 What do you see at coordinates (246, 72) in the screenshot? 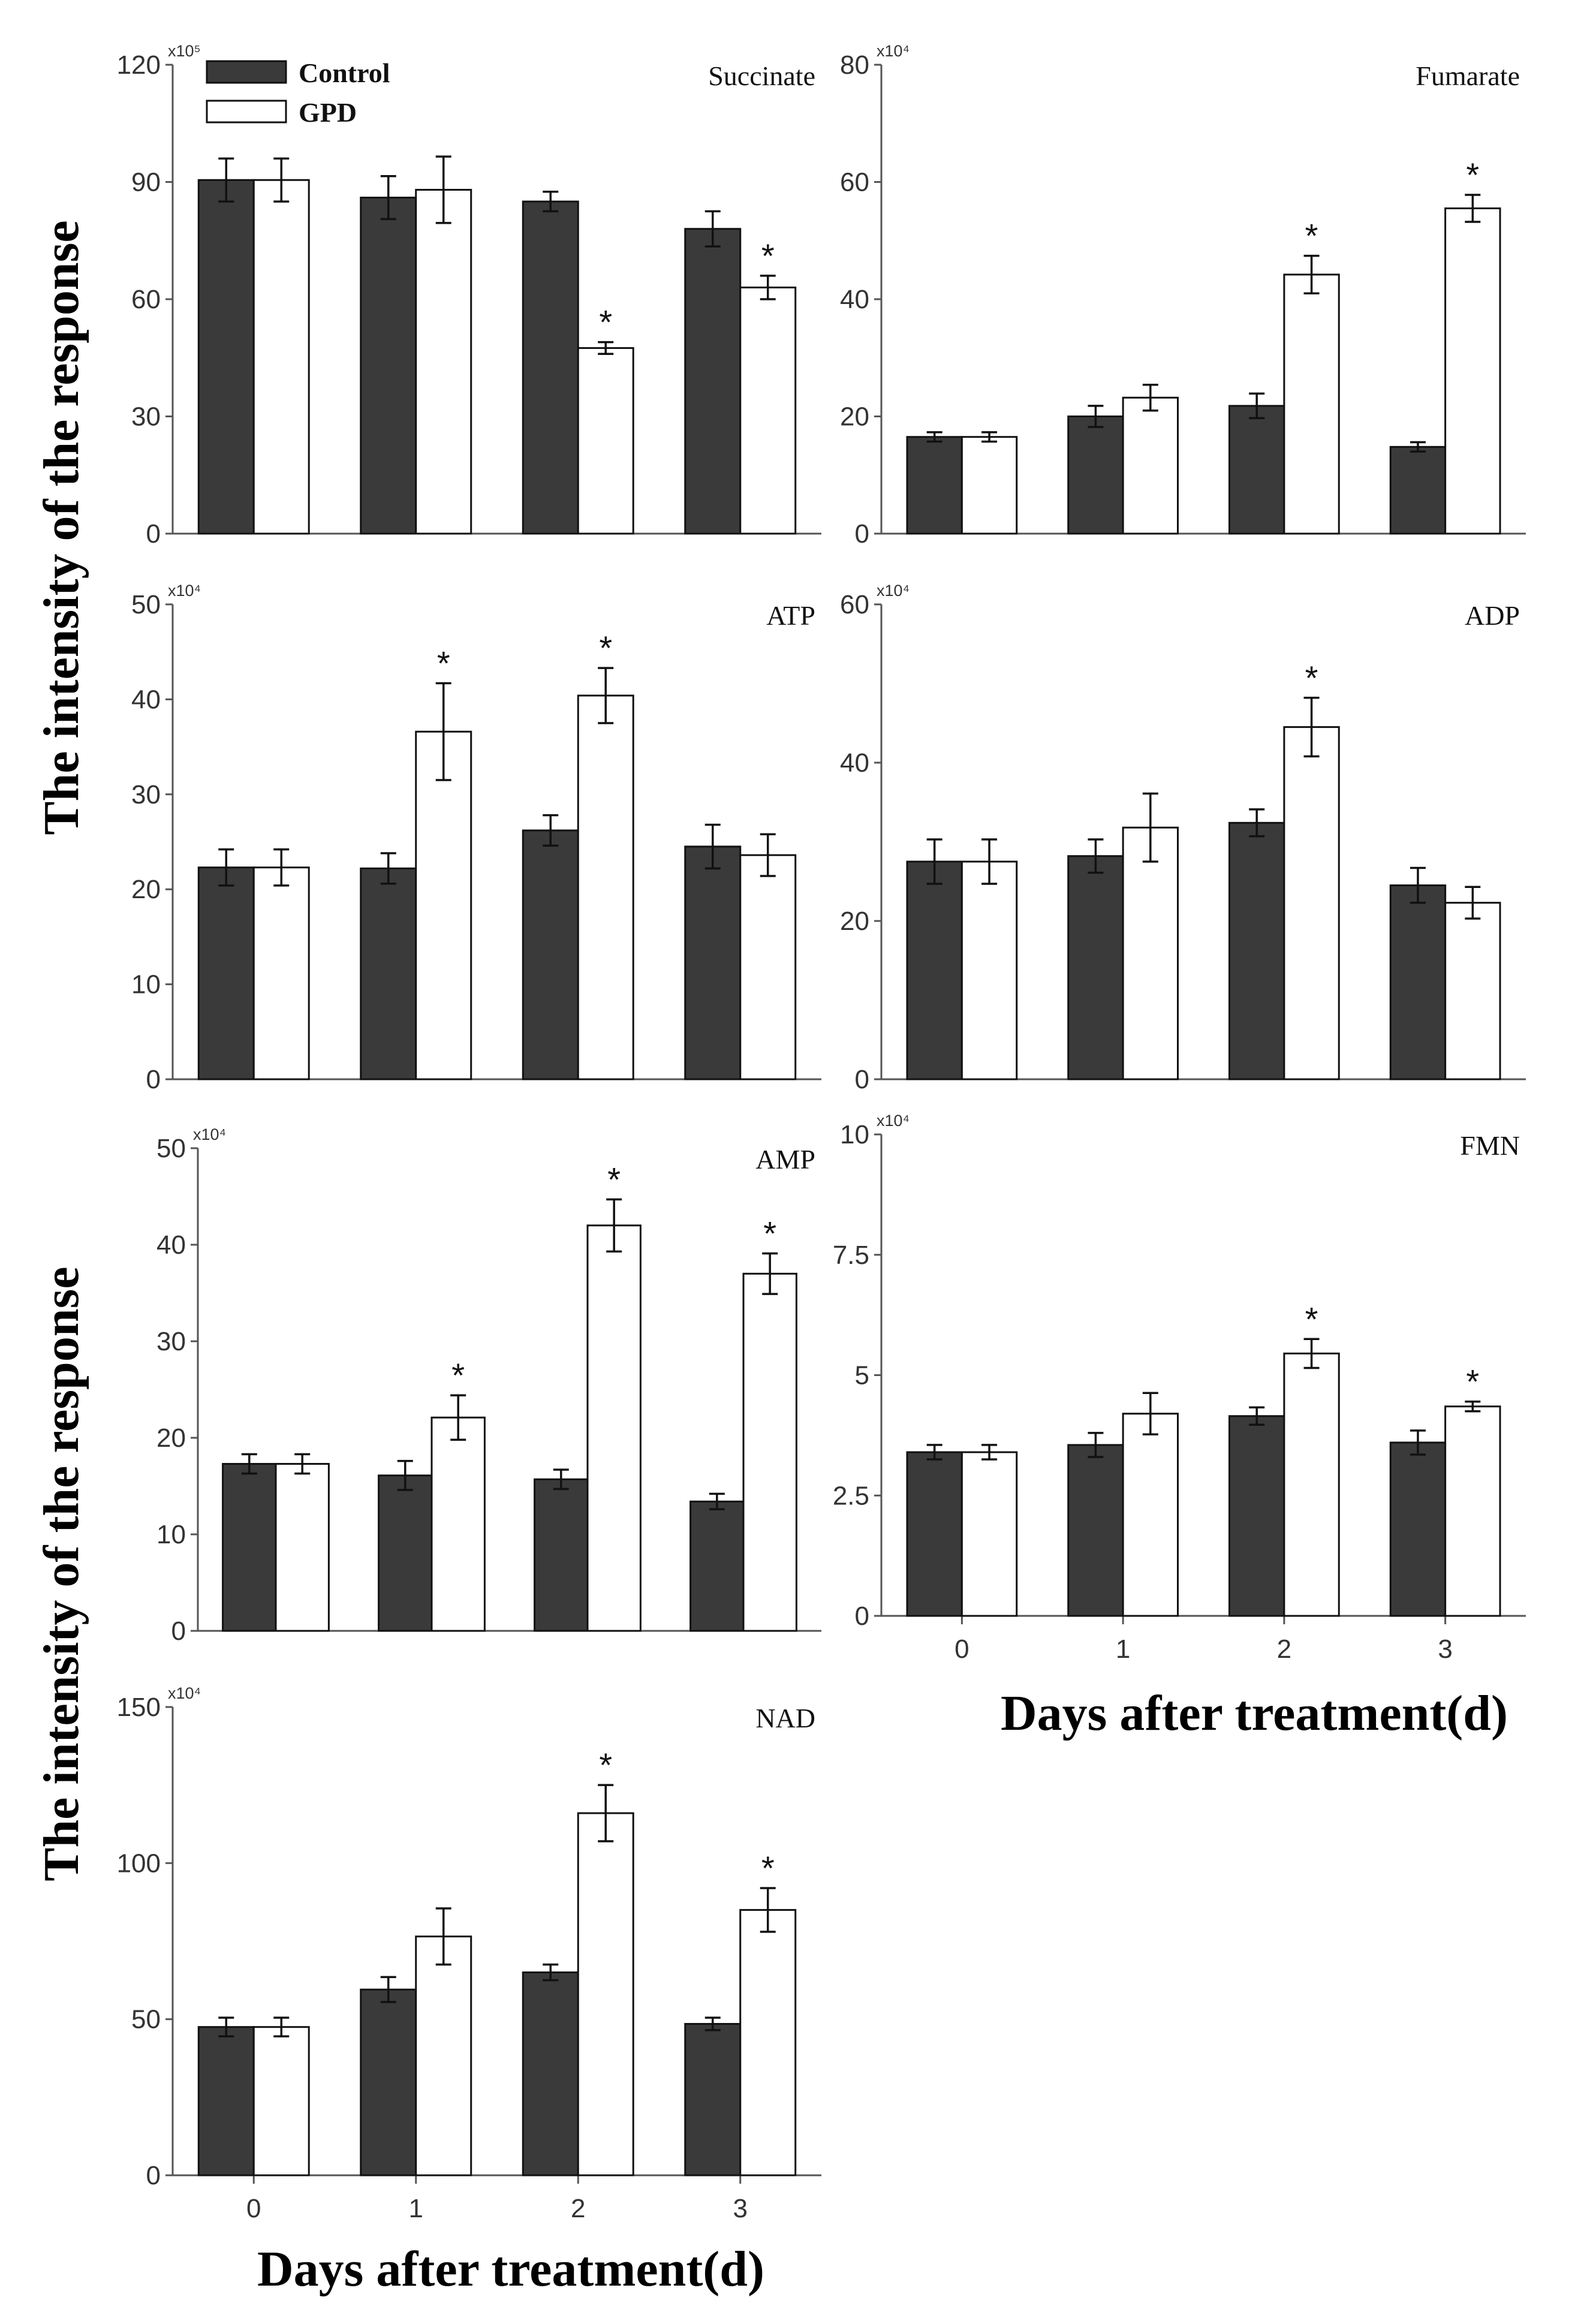
I see `legend-control-swatch` at bounding box center [246, 72].